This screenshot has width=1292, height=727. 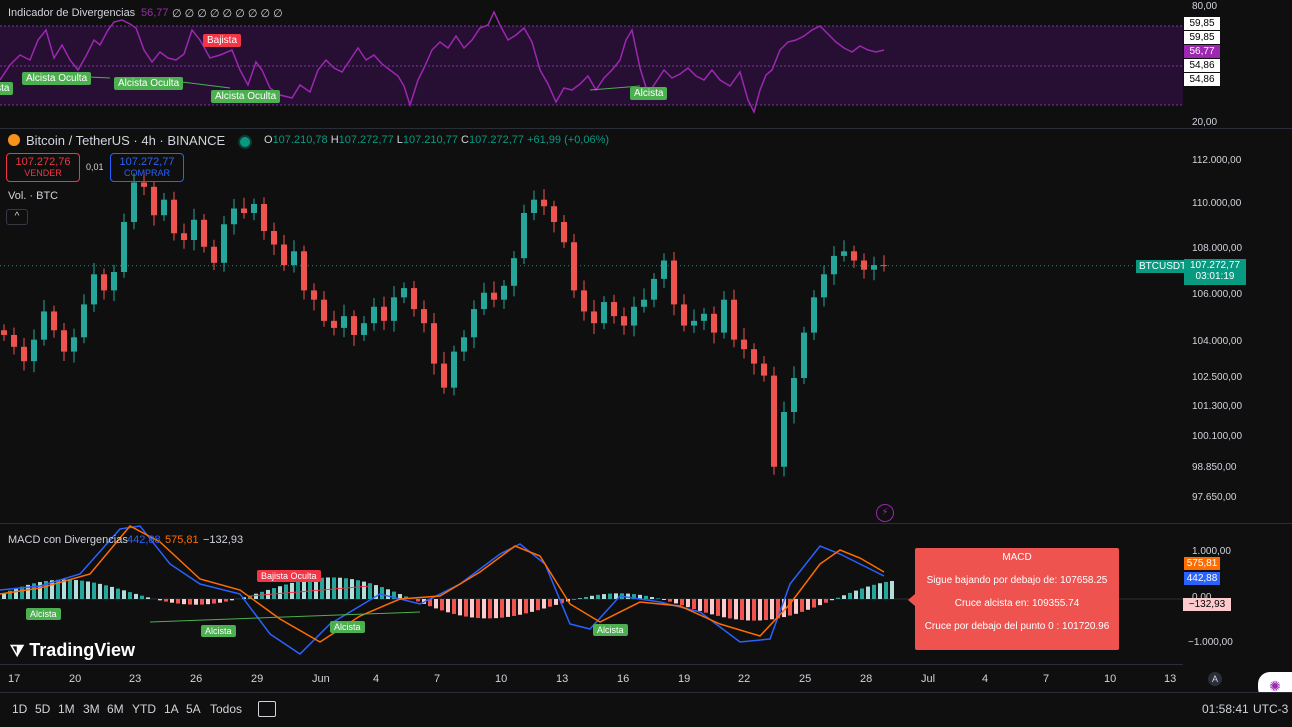 I want to click on range-button-6m: 6M, so click(x=115, y=709).